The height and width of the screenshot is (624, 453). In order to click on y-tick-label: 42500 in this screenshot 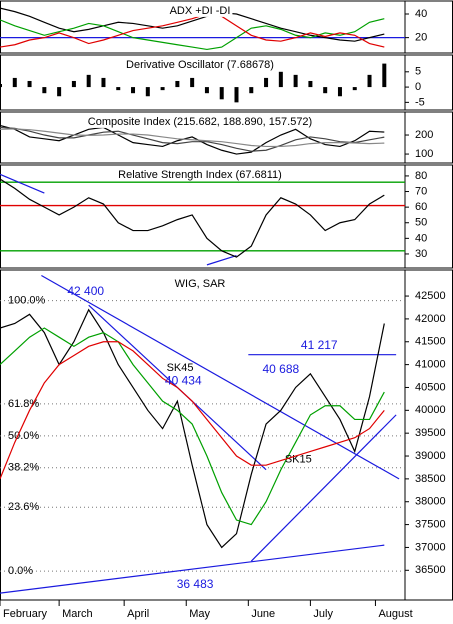, I will do `click(430, 296)`.